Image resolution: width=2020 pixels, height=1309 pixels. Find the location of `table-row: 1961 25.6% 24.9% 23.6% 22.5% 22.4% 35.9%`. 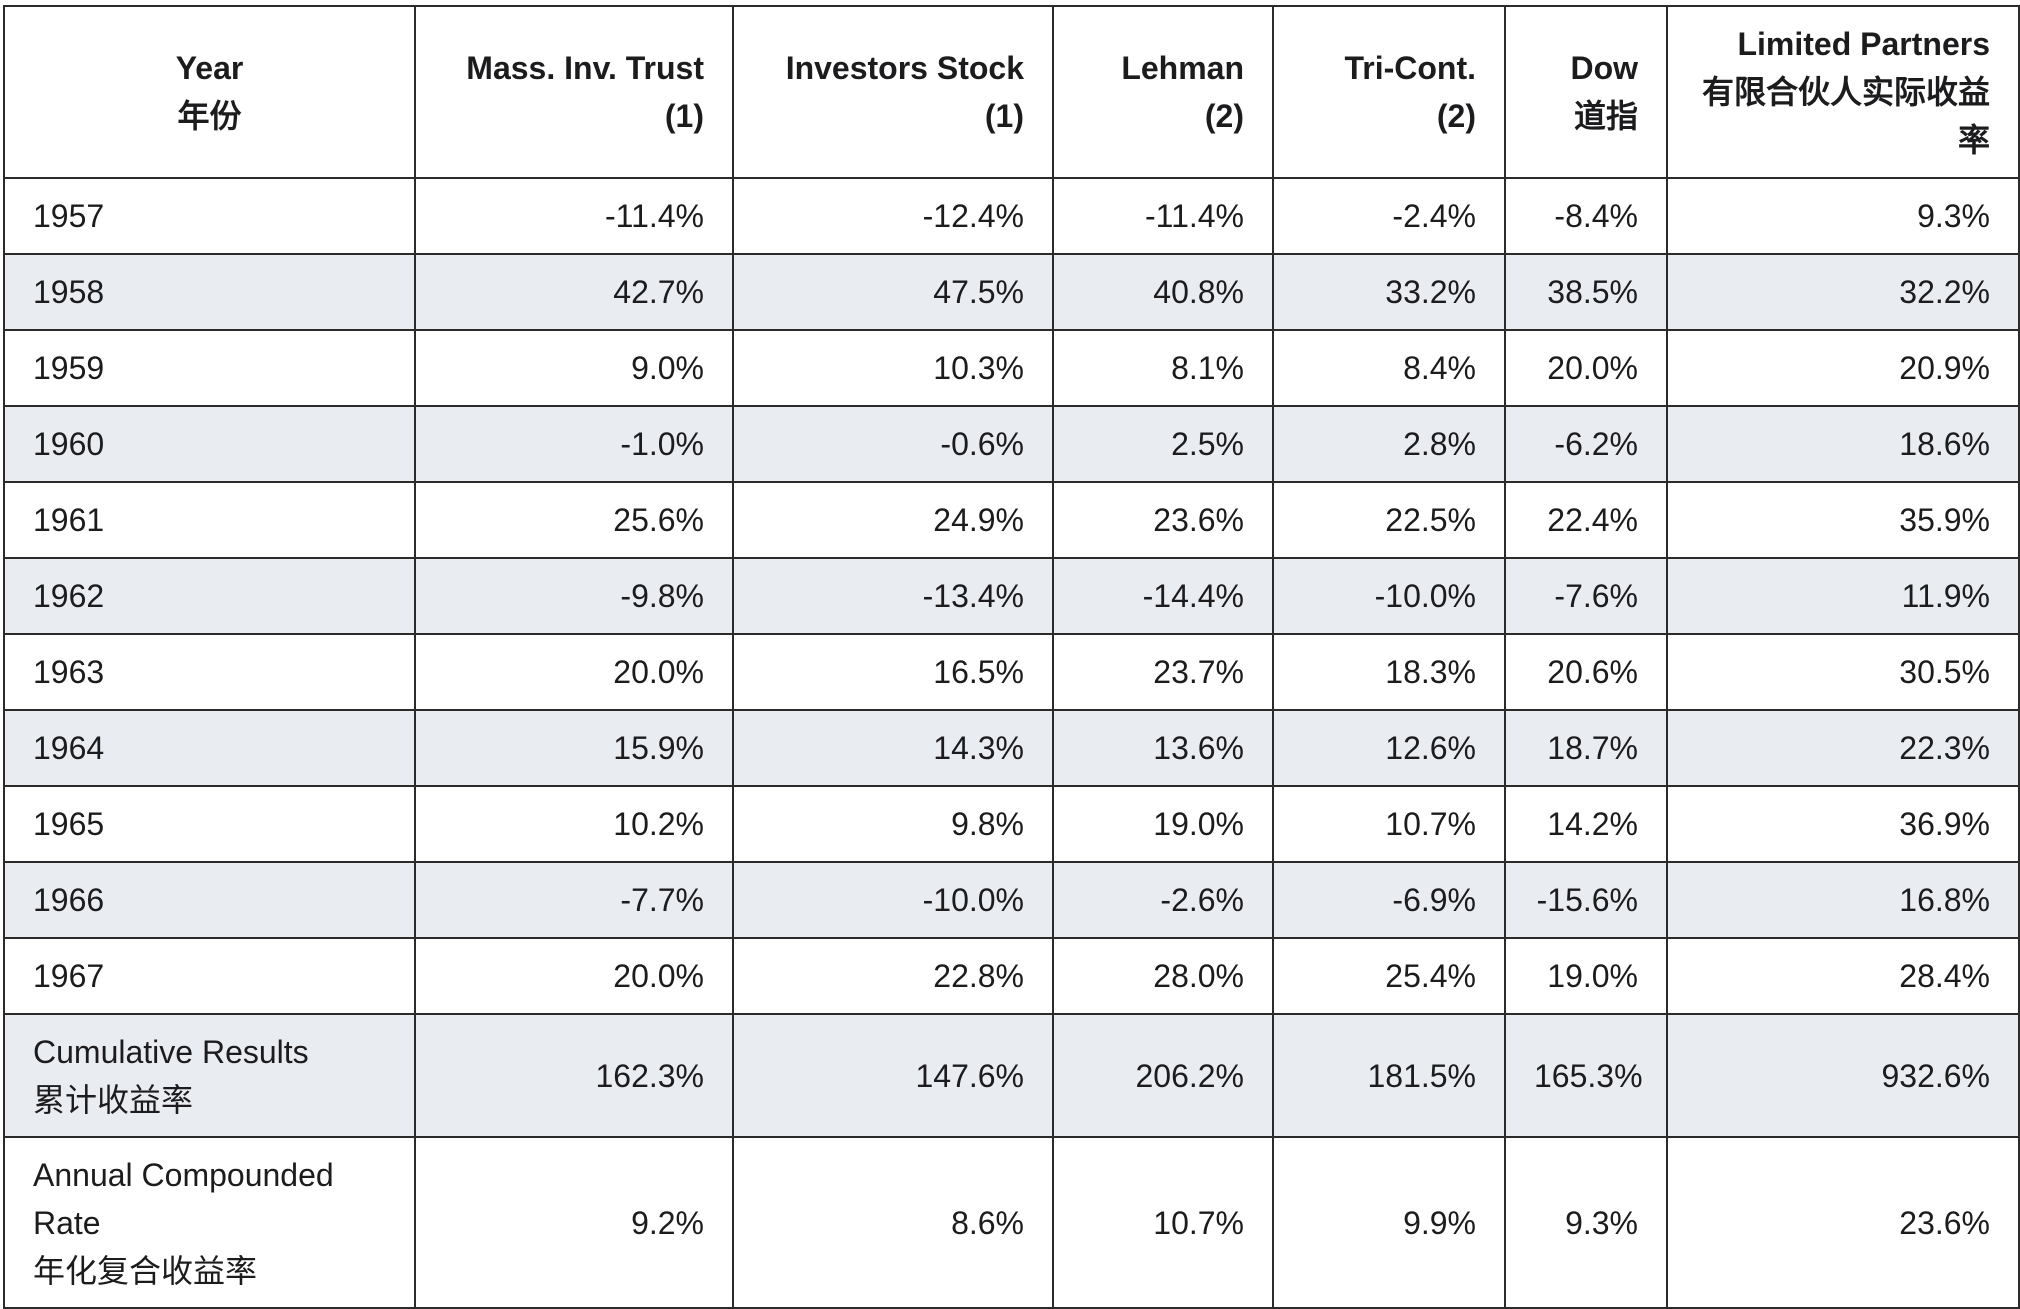

table-row: 1961 25.6% 24.9% 23.6% 22.5% 22.4% 35.9% is located at coordinates (1011, 520).